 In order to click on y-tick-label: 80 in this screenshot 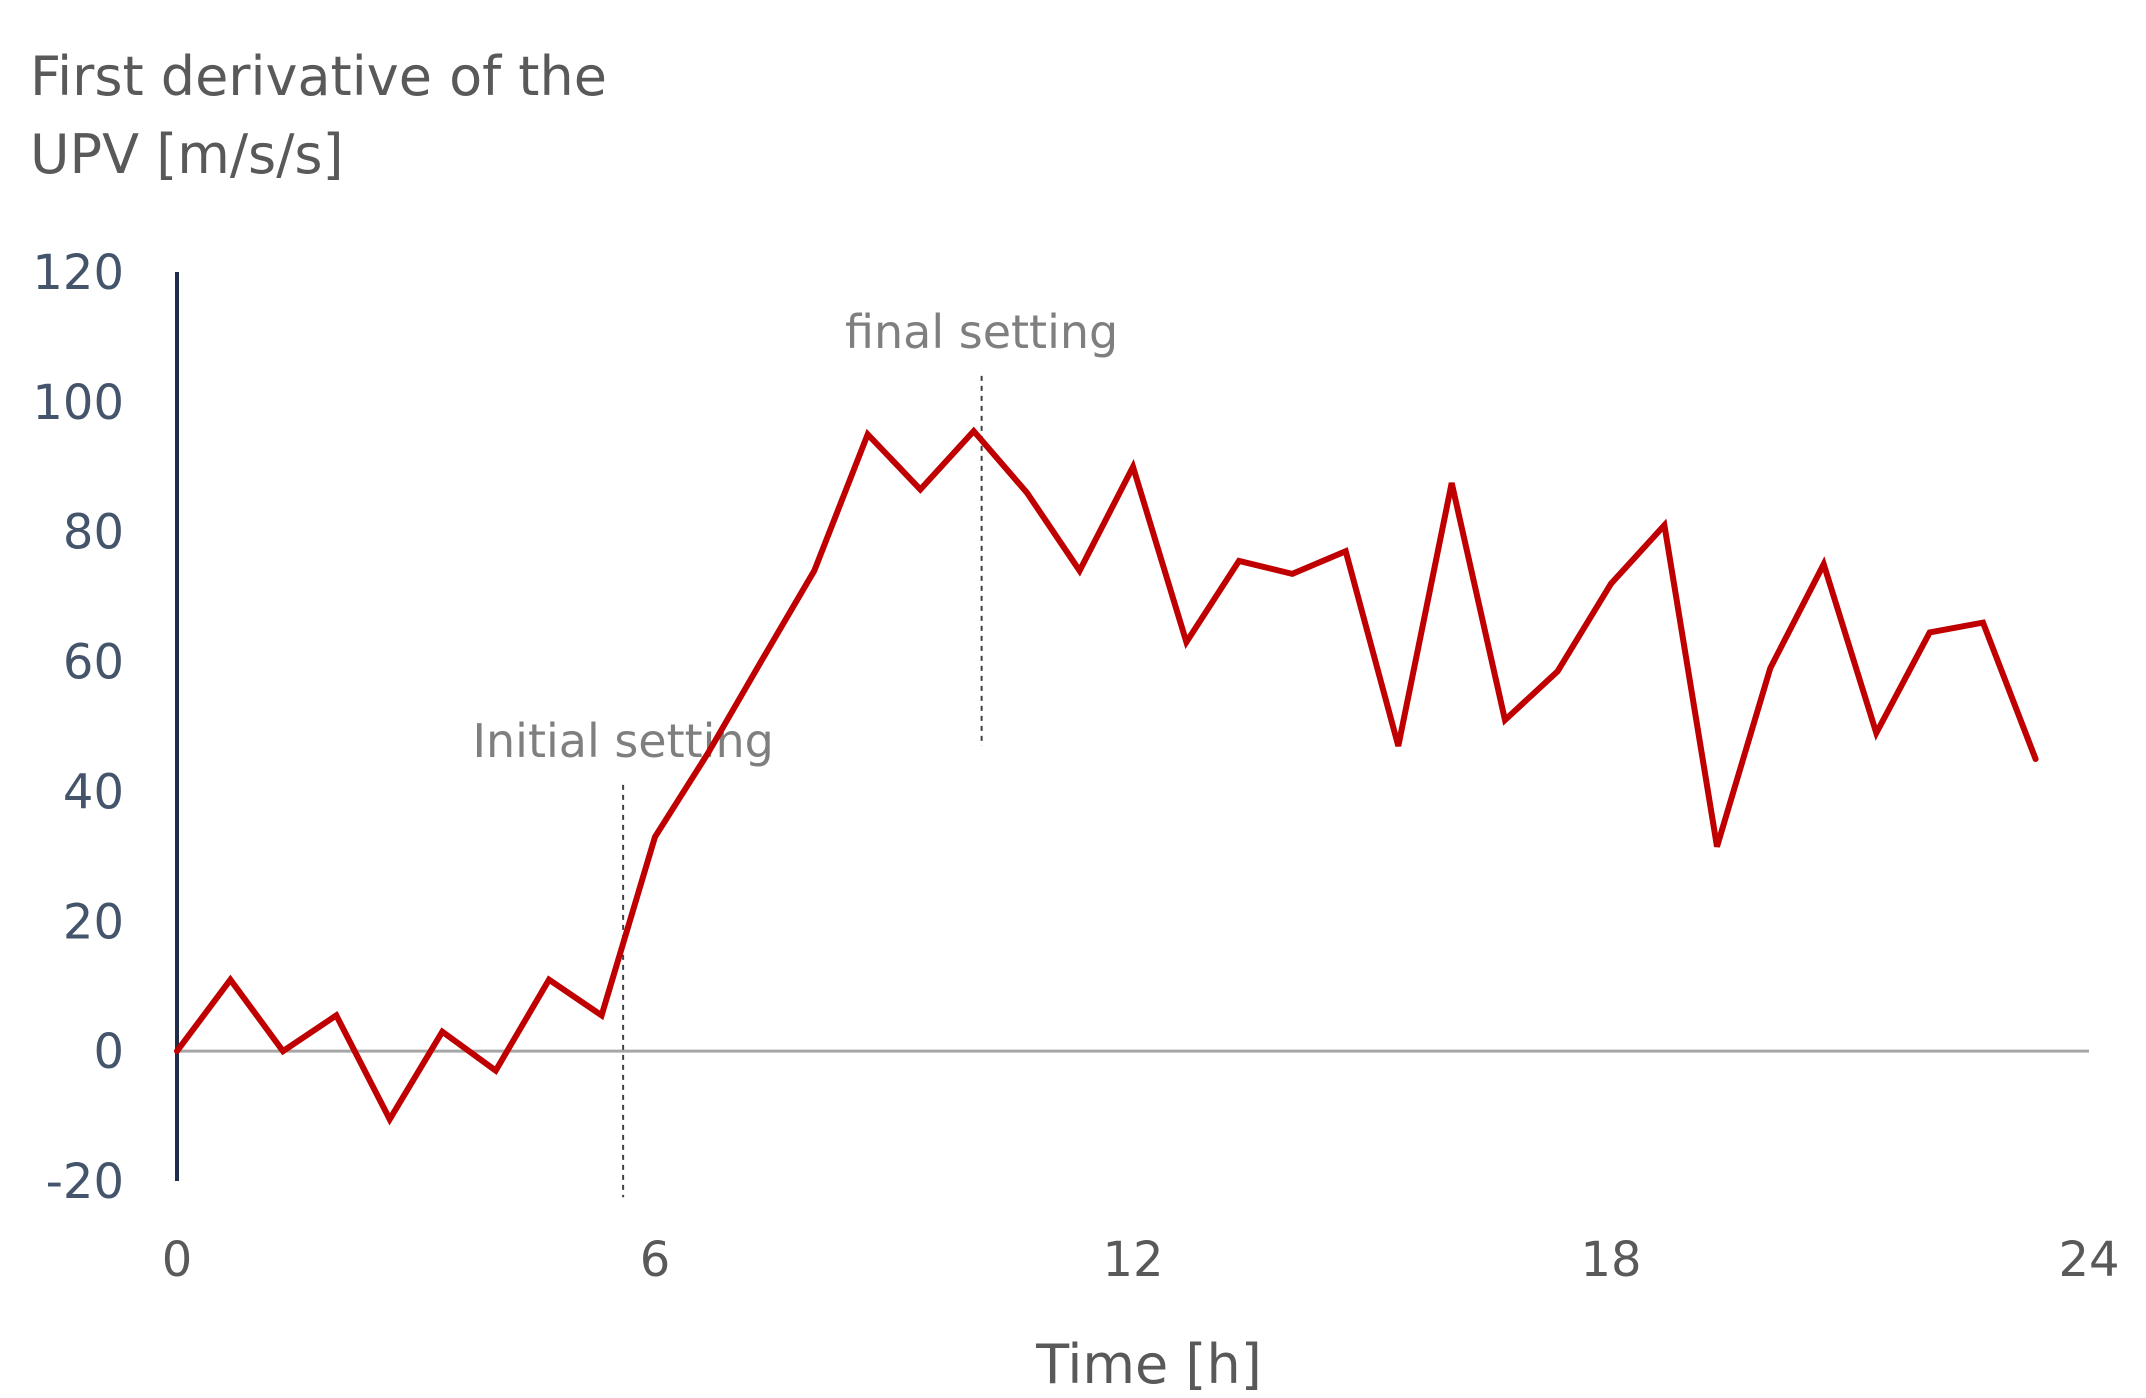, I will do `click(93, 533)`.